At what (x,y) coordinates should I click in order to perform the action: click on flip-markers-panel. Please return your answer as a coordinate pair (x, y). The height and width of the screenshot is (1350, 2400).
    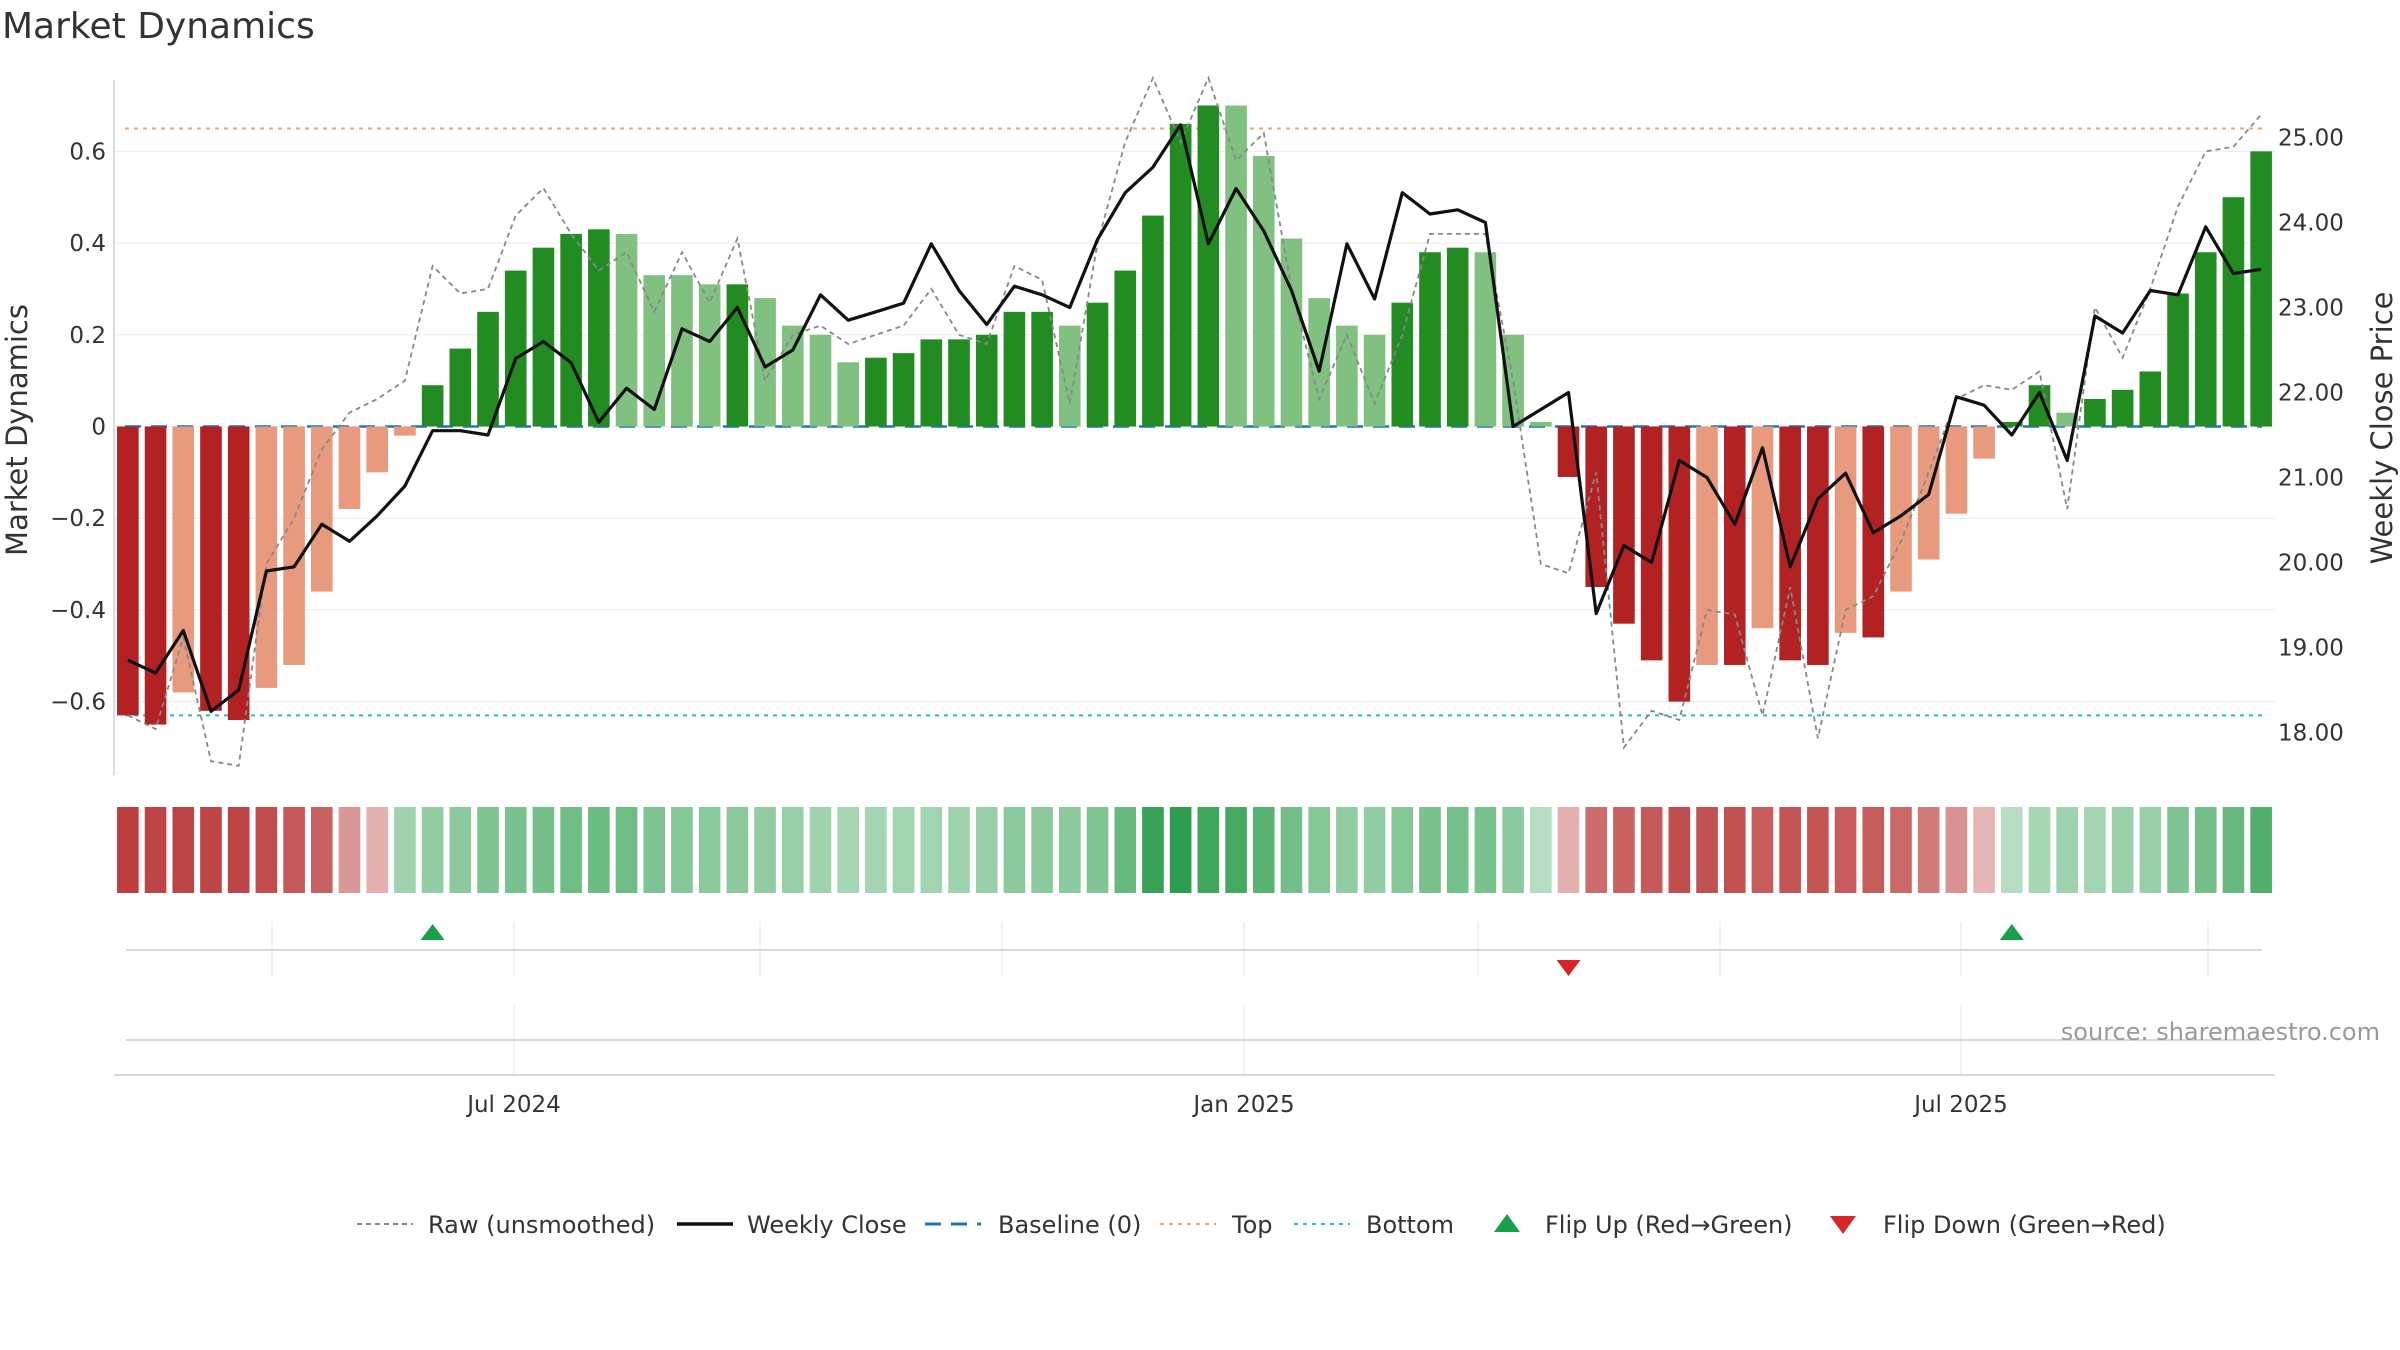
    Looking at the image, I should click on (1194, 949).